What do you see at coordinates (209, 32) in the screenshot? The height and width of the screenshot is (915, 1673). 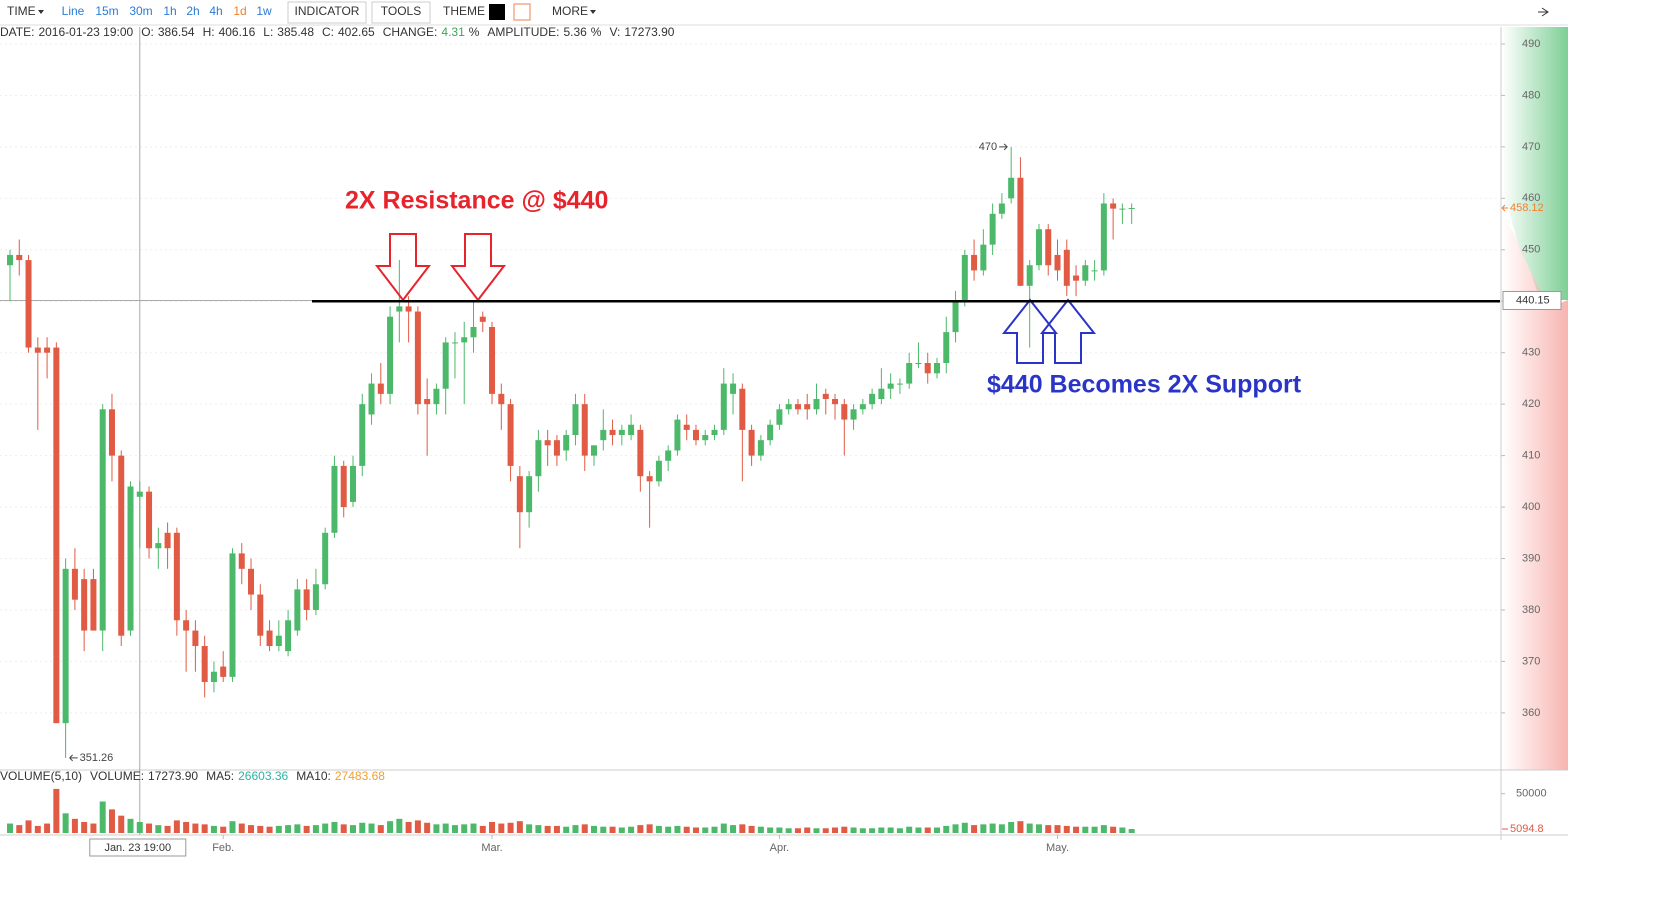 I see `info-label: H:` at bounding box center [209, 32].